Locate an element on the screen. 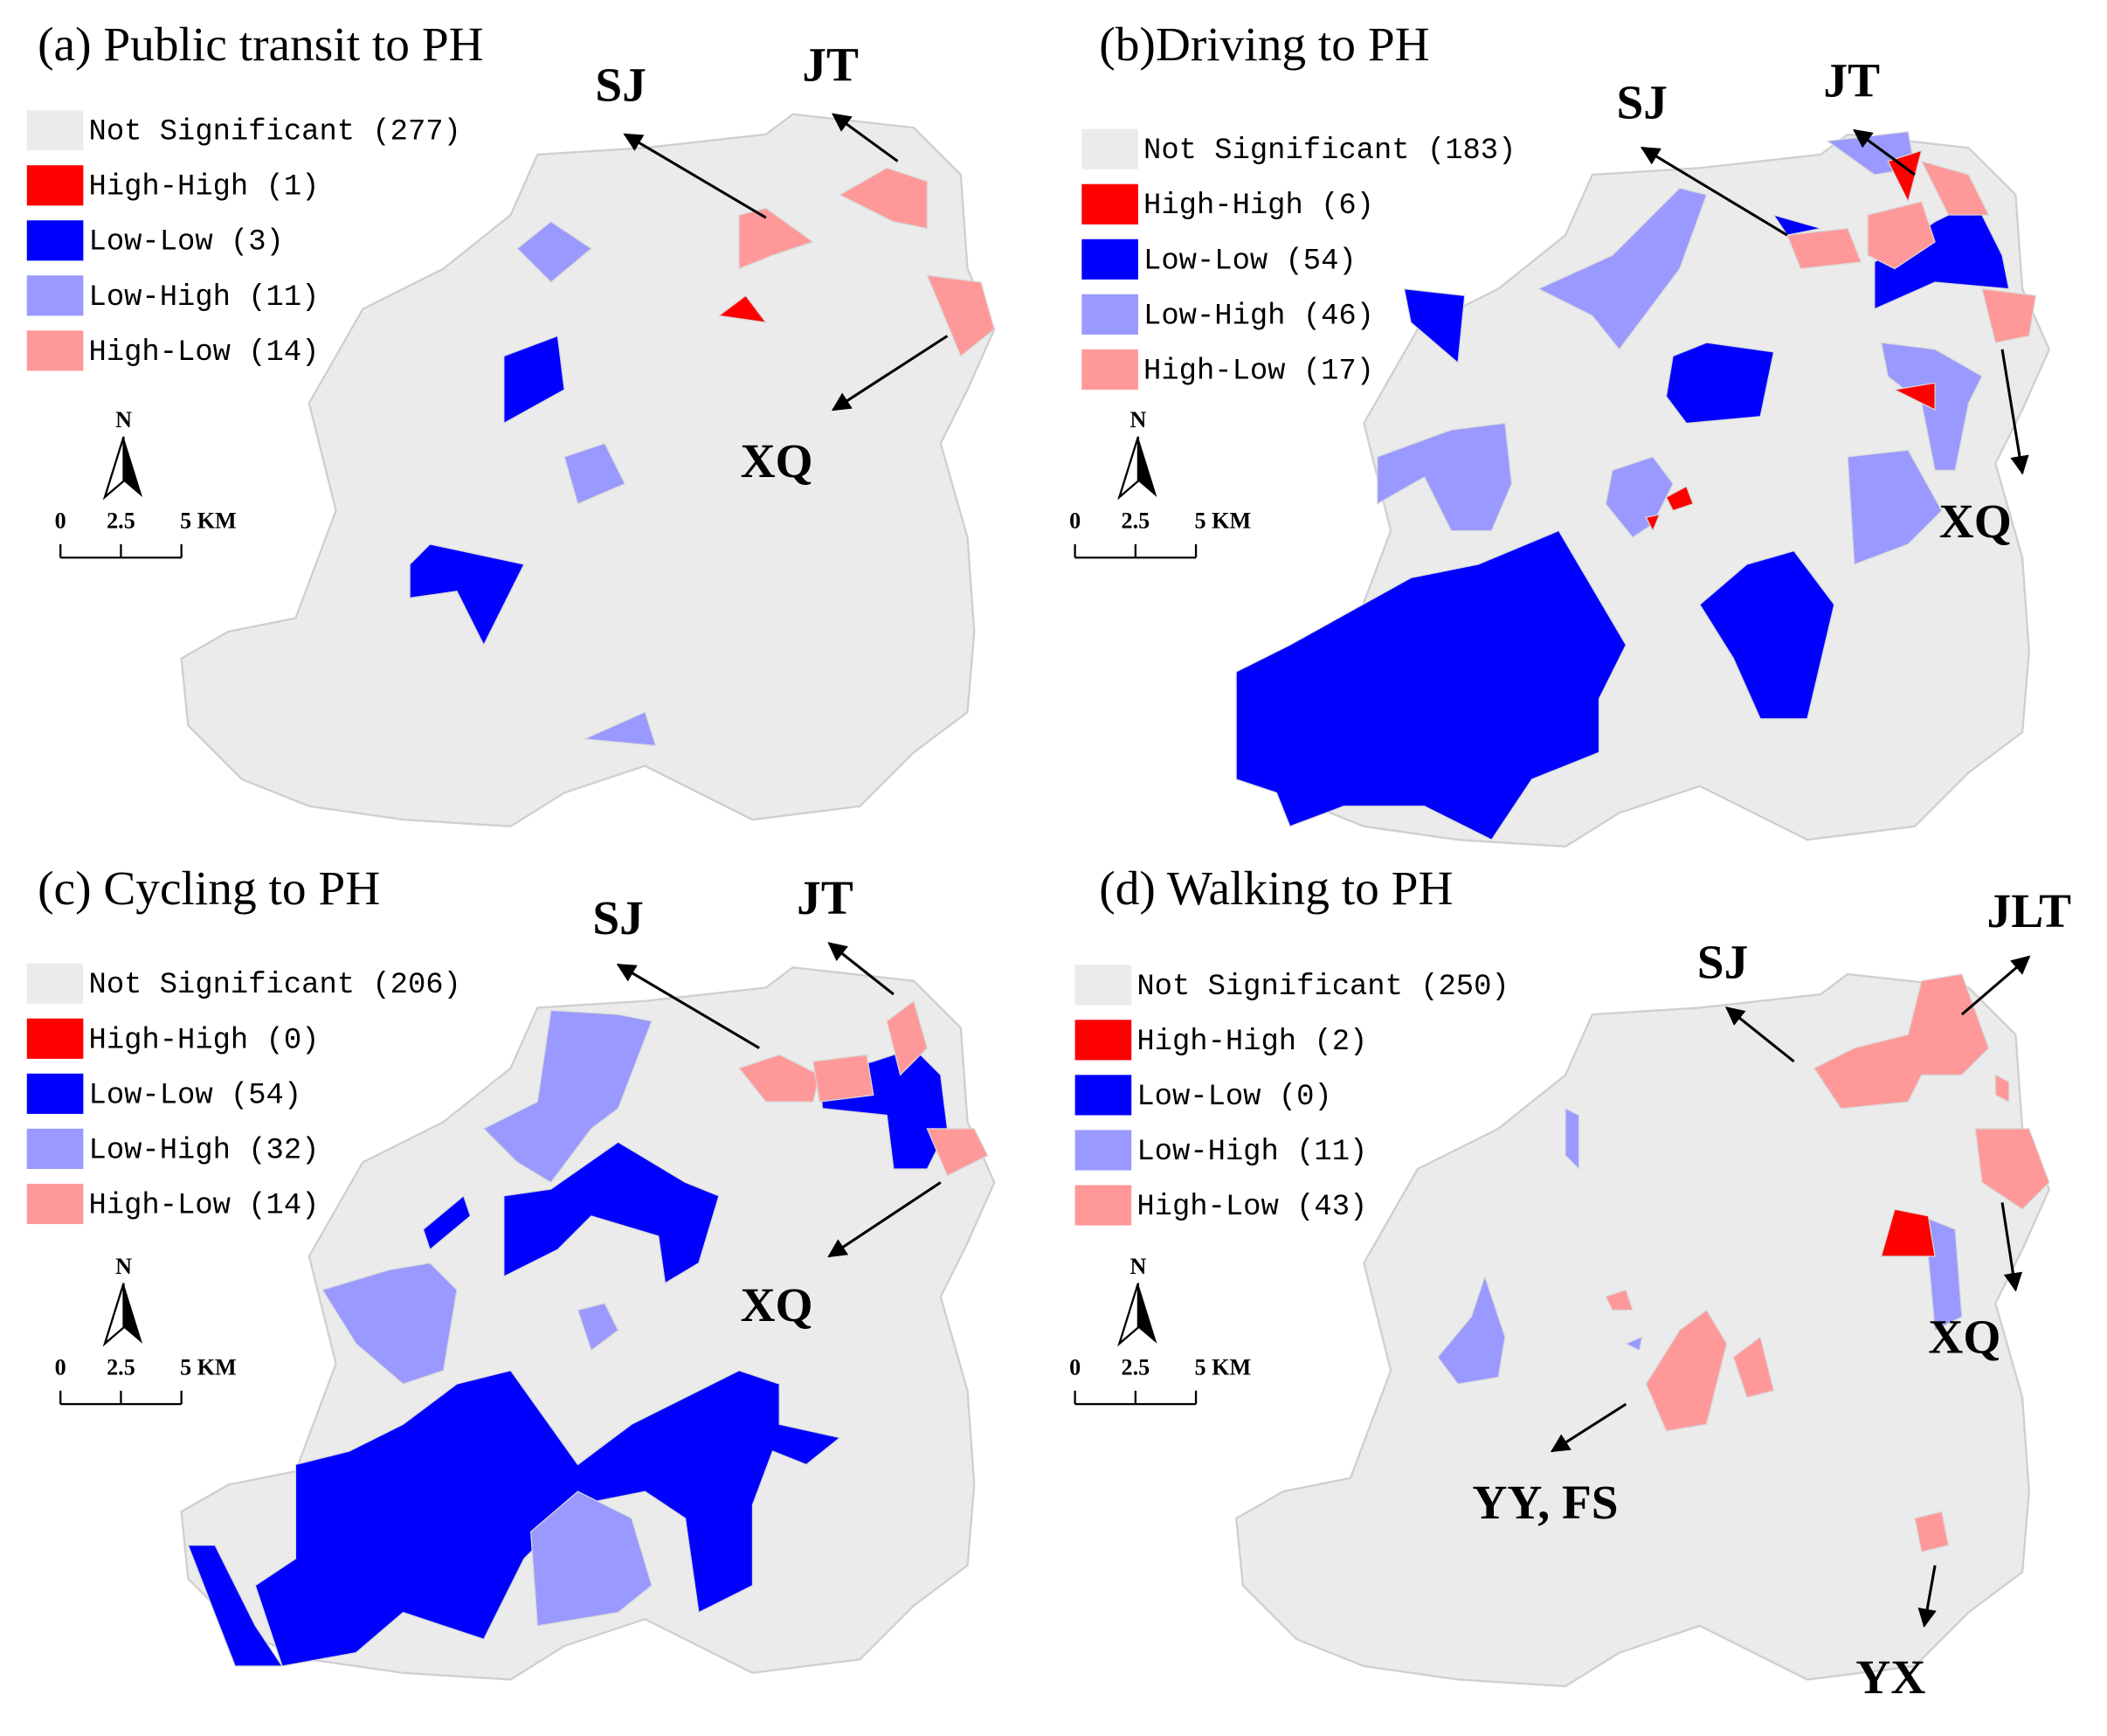 This screenshot has height=1736, width=2107. panel-title: (a) Public transit to PH is located at coordinates (261, 44).